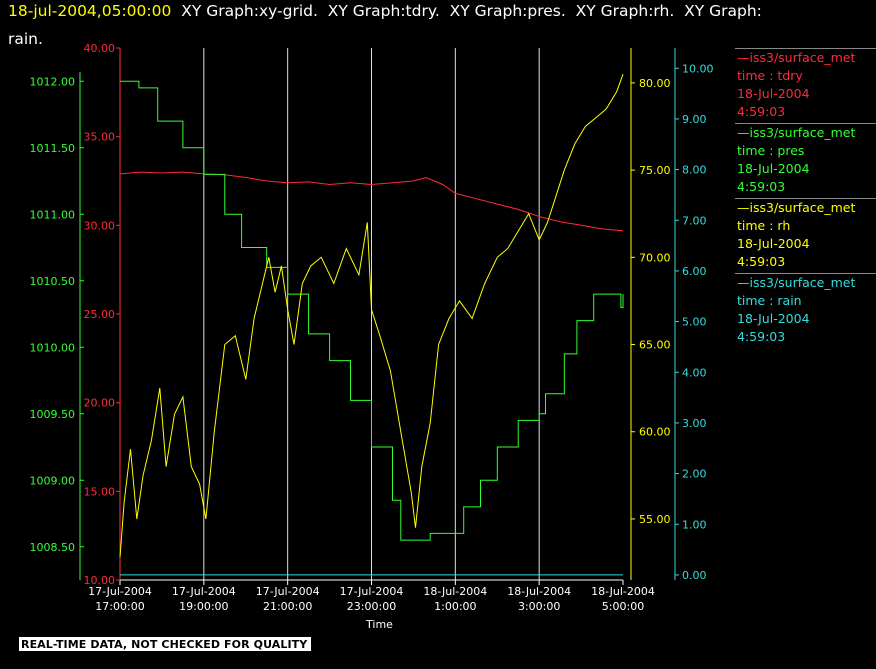  What do you see at coordinates (655, 257) in the screenshot?
I see `rh-tick-label: 70.00` at bounding box center [655, 257].